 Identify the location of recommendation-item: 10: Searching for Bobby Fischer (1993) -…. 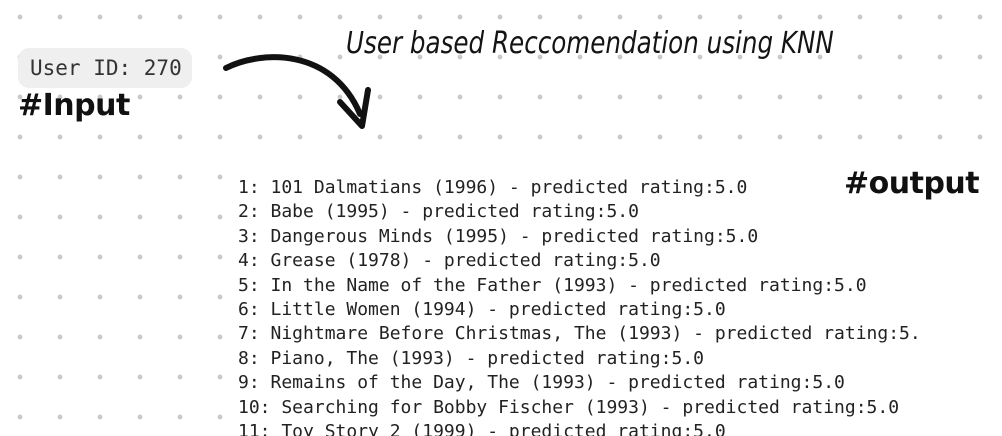
(569, 407).